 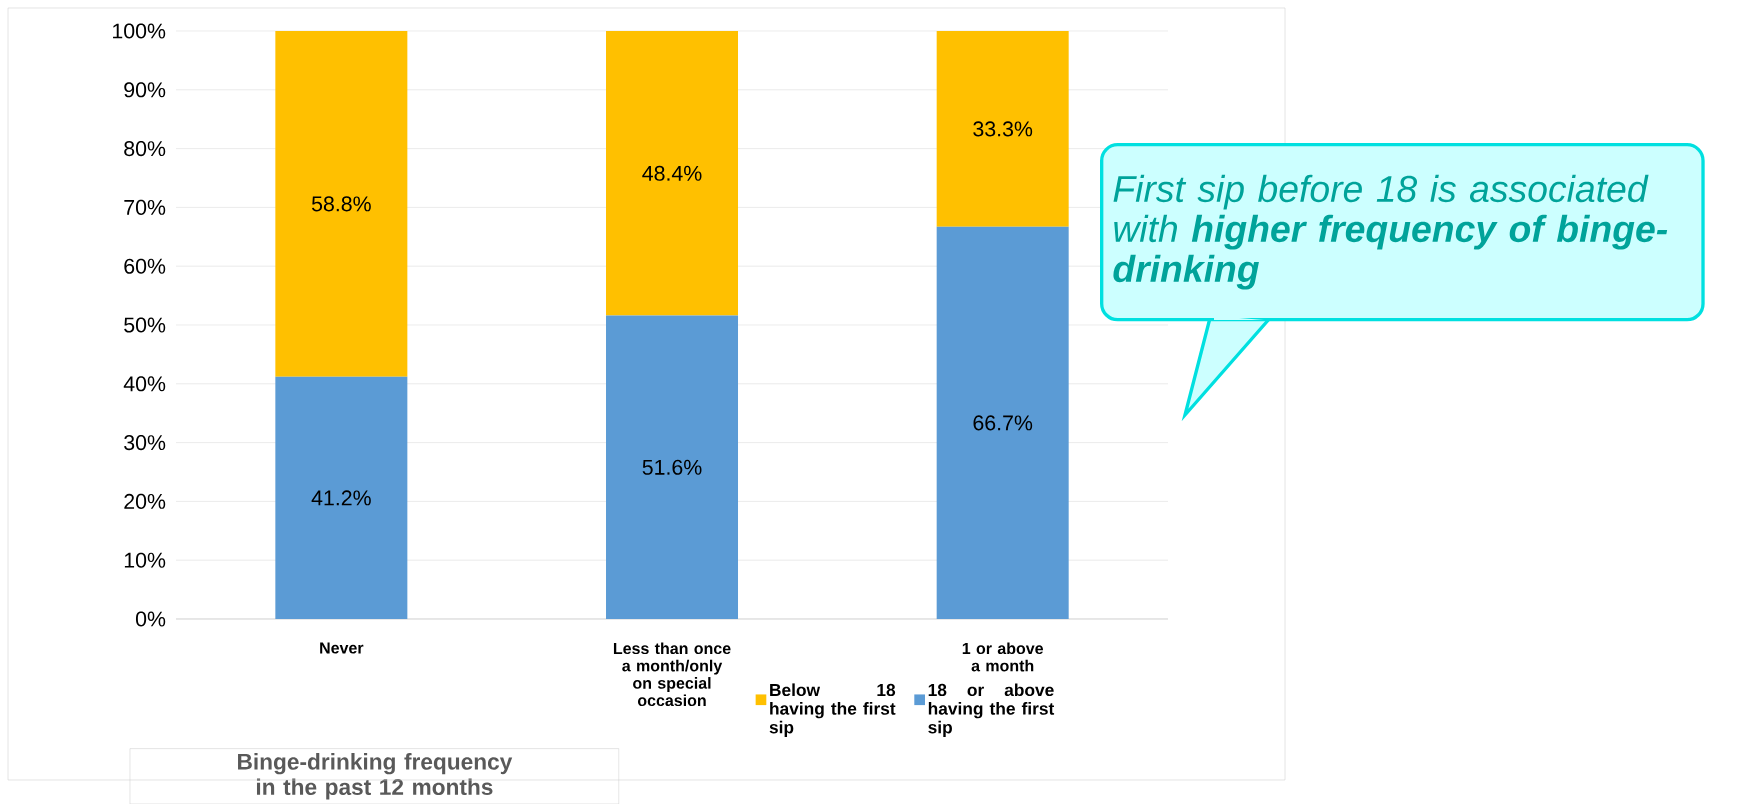 What do you see at coordinates (375, 776) in the screenshot?
I see `x-axis-title: Binge-drinking frequency in the past 12 months` at bounding box center [375, 776].